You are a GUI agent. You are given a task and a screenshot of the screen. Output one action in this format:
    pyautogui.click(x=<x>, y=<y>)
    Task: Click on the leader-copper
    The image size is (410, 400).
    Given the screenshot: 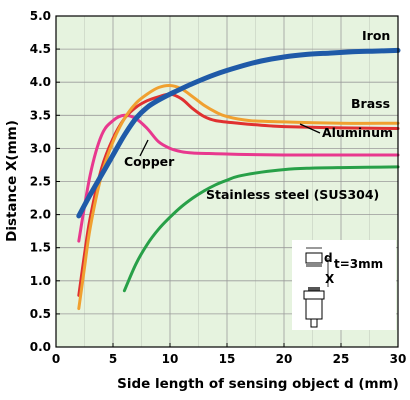 What is the action you would take?
    pyautogui.click(x=144, y=148)
    